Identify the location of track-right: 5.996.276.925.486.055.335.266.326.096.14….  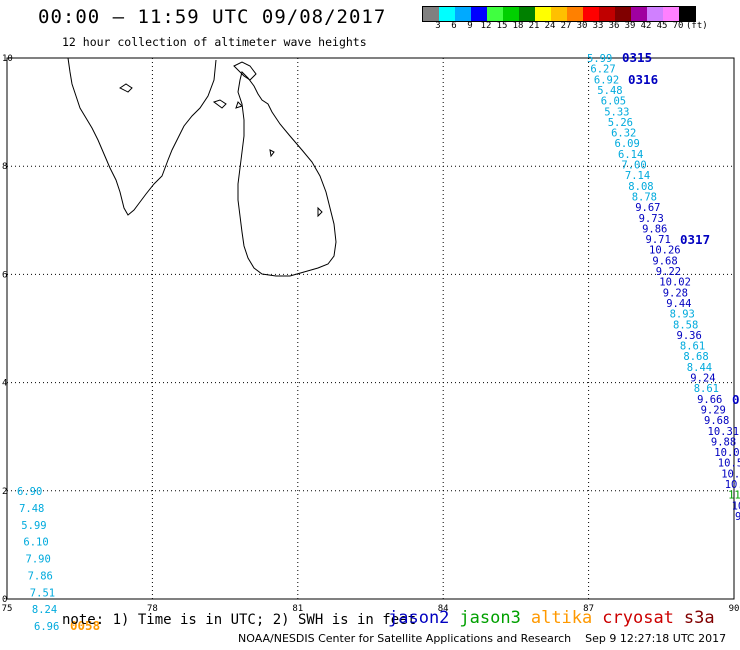
(663, 288).